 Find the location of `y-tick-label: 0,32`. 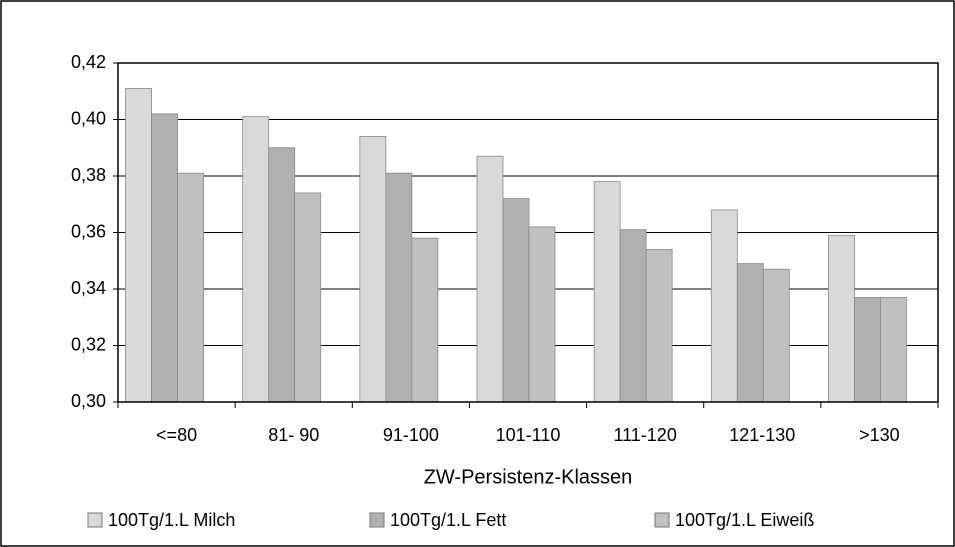

y-tick-label: 0,32 is located at coordinates (88, 344).